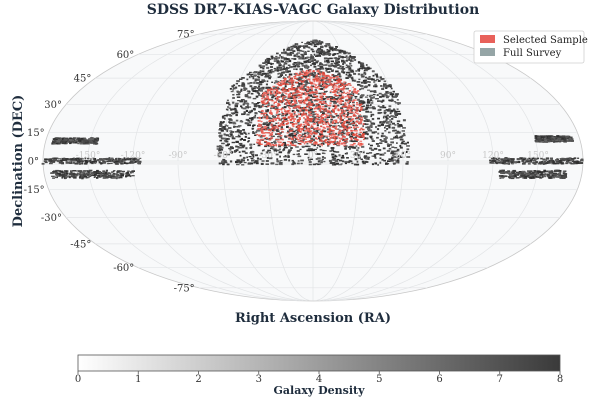  I want to click on ra-tick-label: 120°, so click(493, 156).